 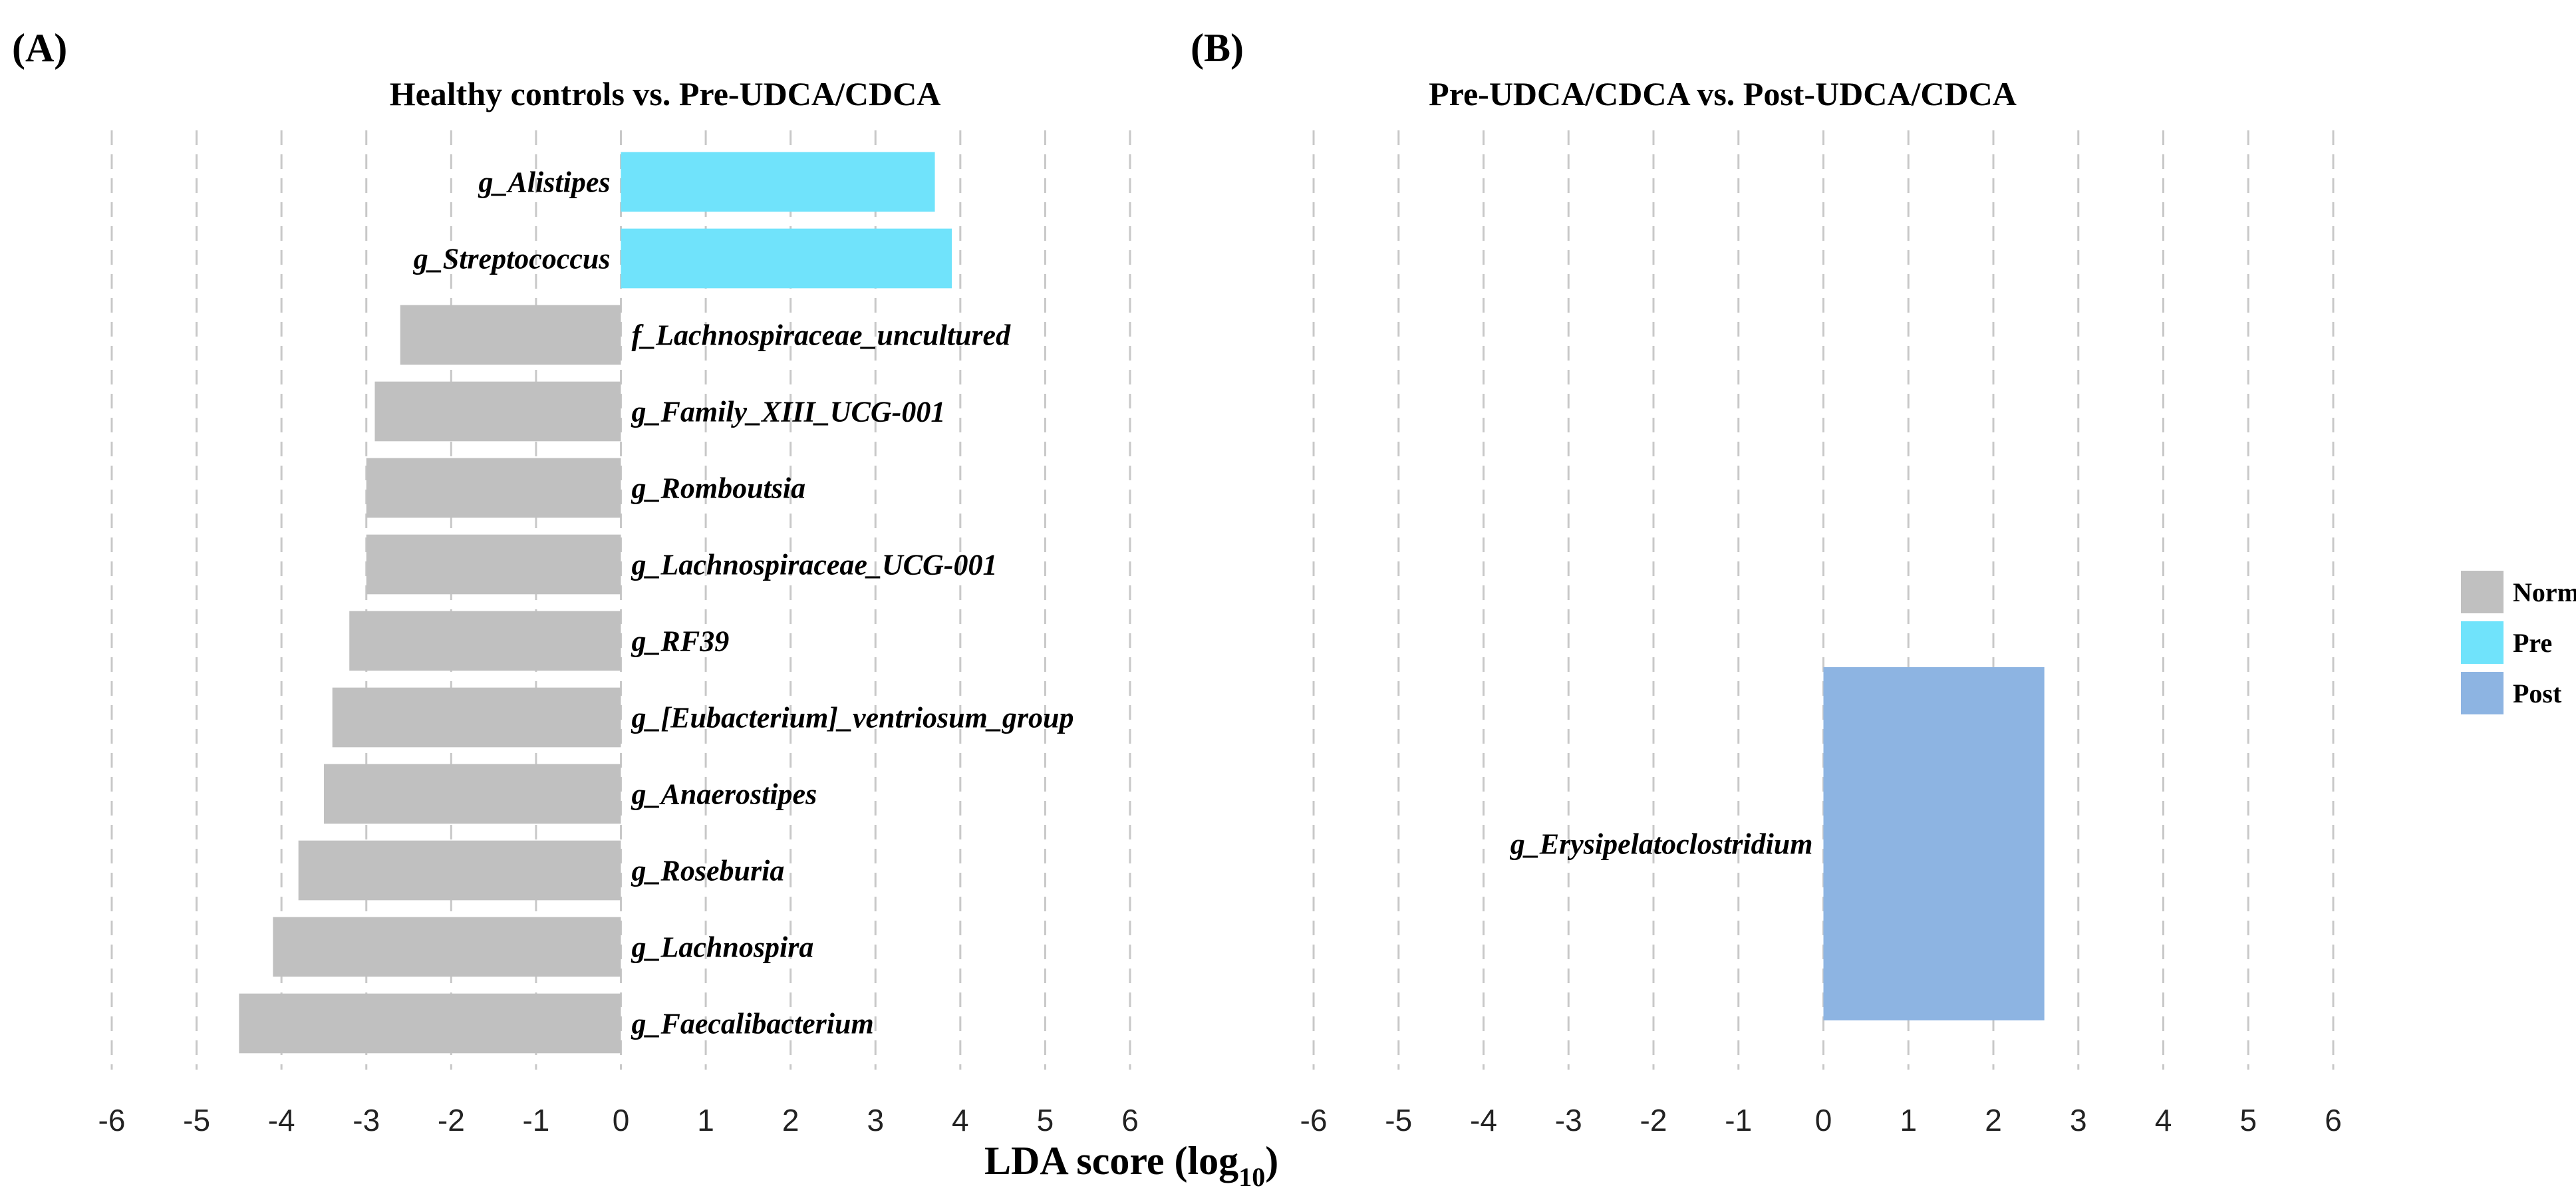 What do you see at coordinates (1723, 93) in the screenshot?
I see `panel-b-title: Pre-UDCA/CDCA vs. Post-UDCA/CDCA` at bounding box center [1723, 93].